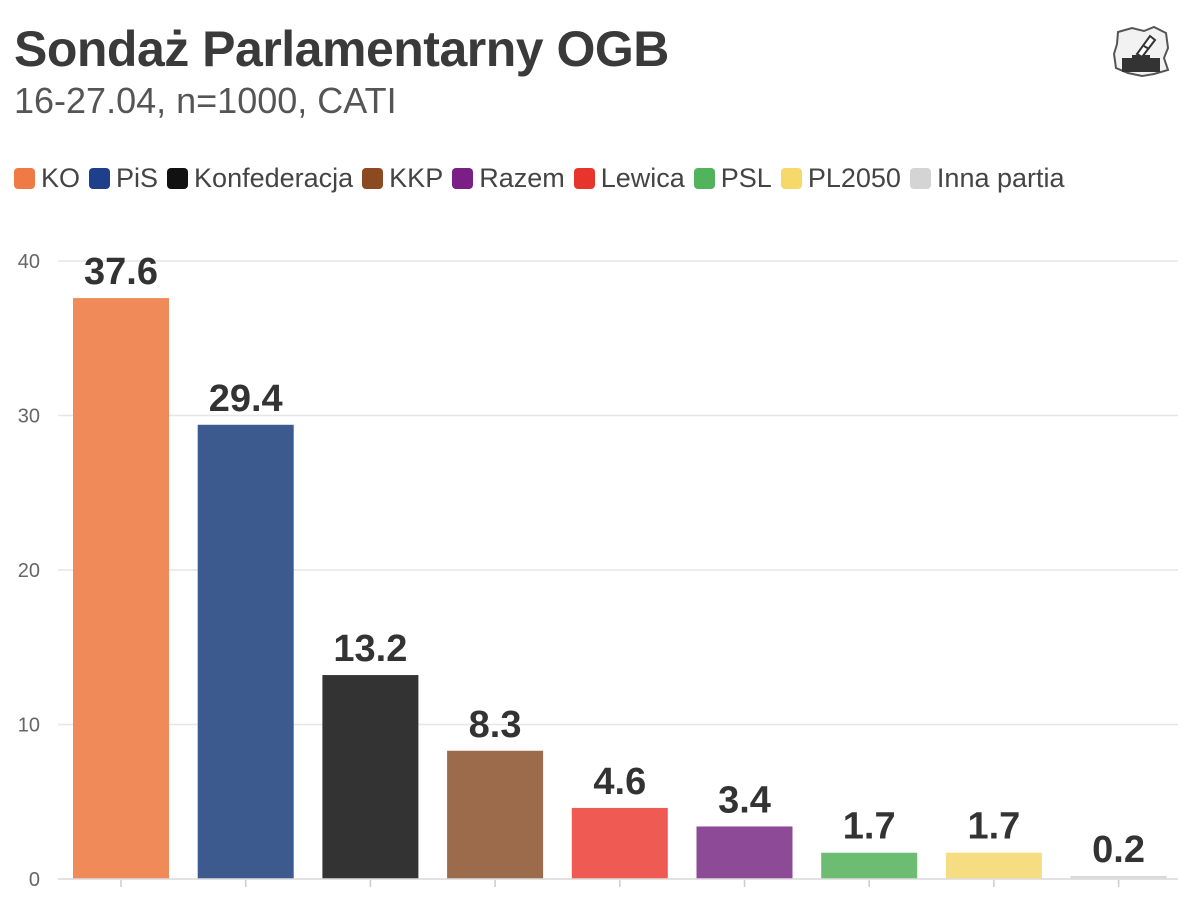  Describe the element at coordinates (1141, 51) in the screenshot. I see `poland-map-ballot-icon` at that location.